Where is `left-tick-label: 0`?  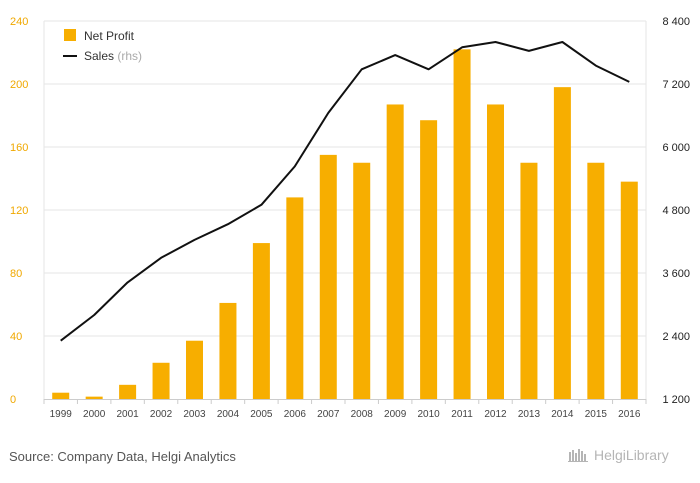
left-tick-label: 0 is located at coordinates (13, 400).